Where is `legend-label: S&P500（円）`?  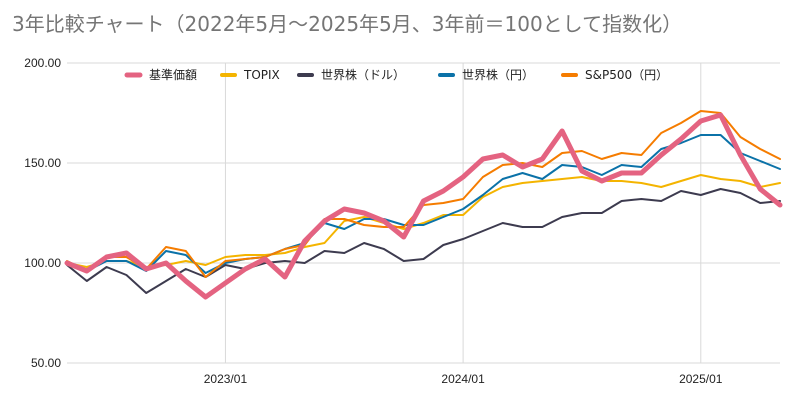
legend-label: S&P500（円） is located at coordinates (626, 75).